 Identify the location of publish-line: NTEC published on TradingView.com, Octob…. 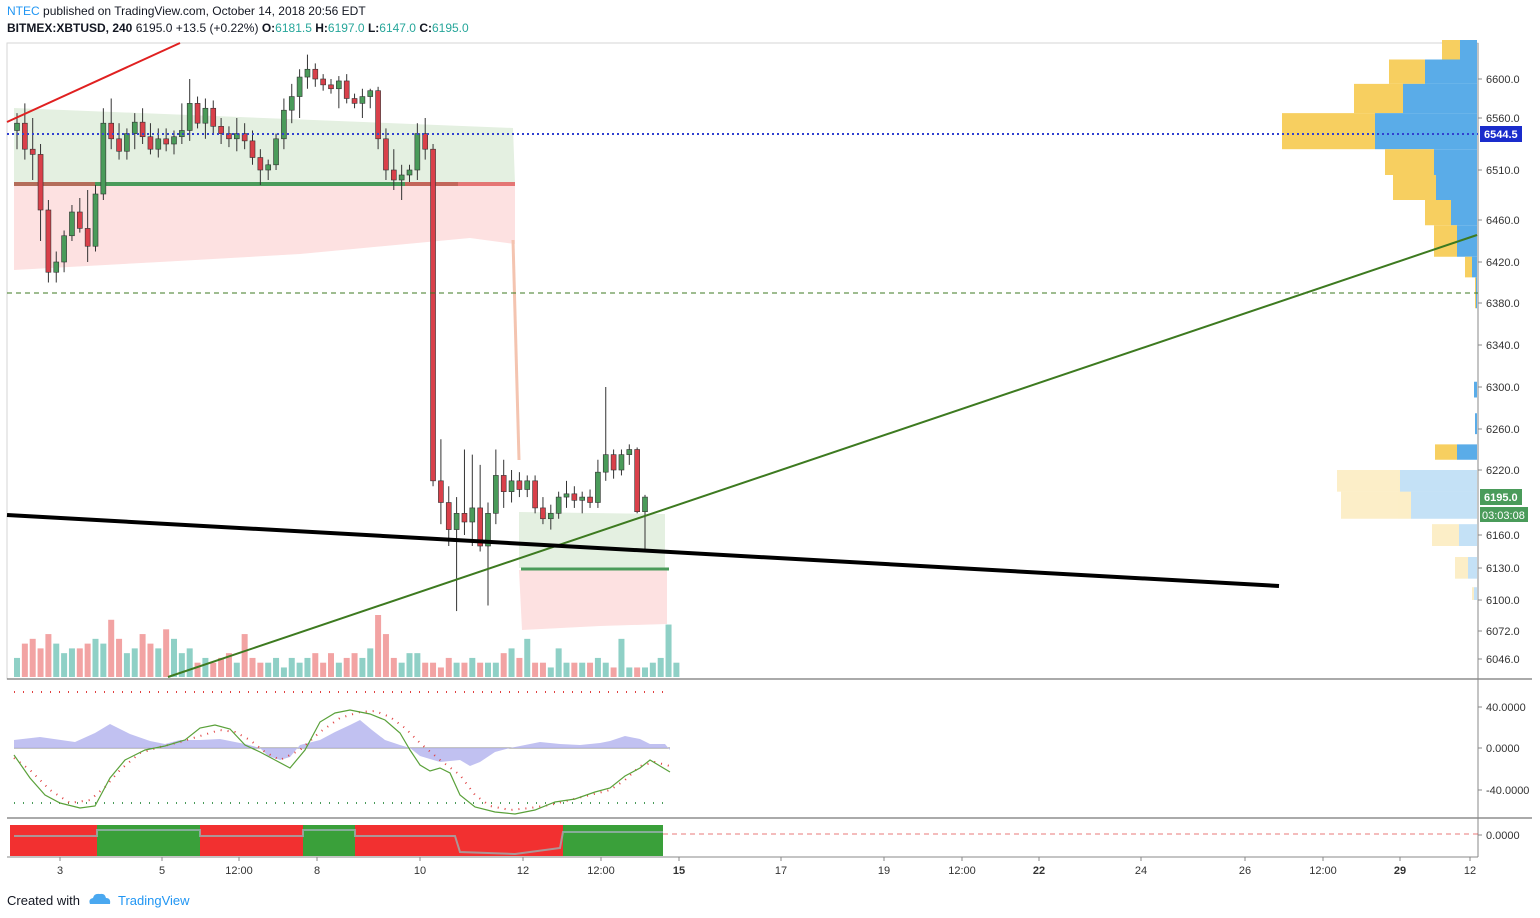
(238, 11).